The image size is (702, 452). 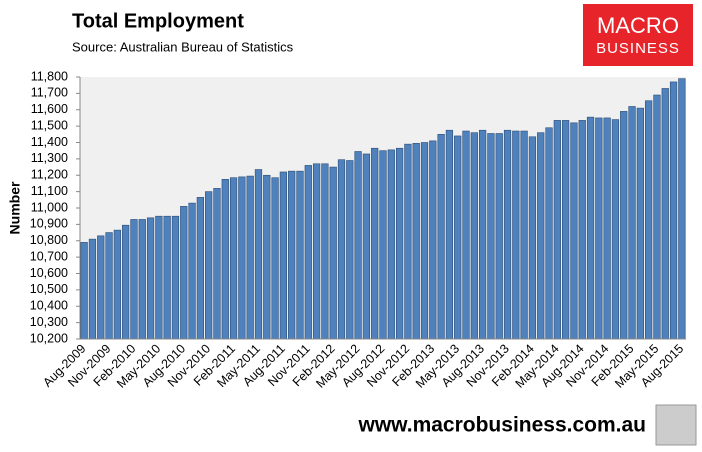 I want to click on y-tick-label: 10,300, so click(x=49, y=322).